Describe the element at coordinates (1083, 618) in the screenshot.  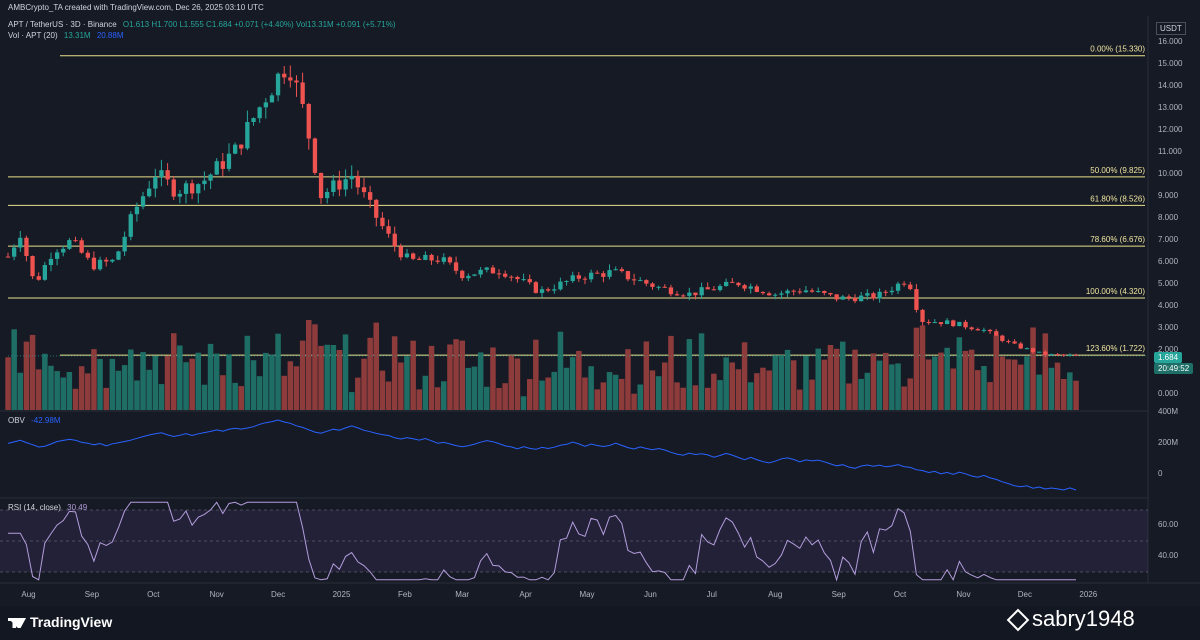
I see `watermark-text: sabry1948` at that location.